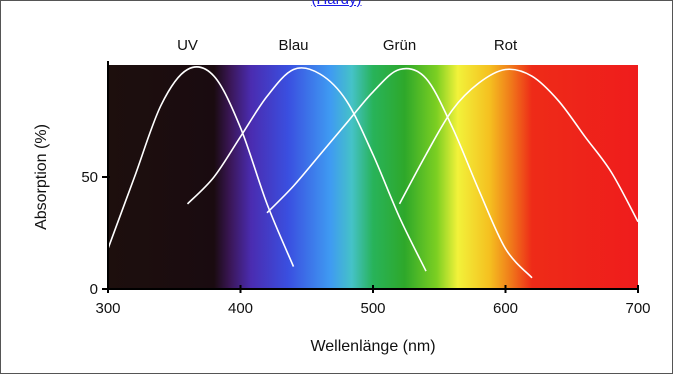 The height and width of the screenshot is (374, 673). What do you see at coordinates (637, 308) in the screenshot?
I see `x-tick-label-4: 700` at bounding box center [637, 308].